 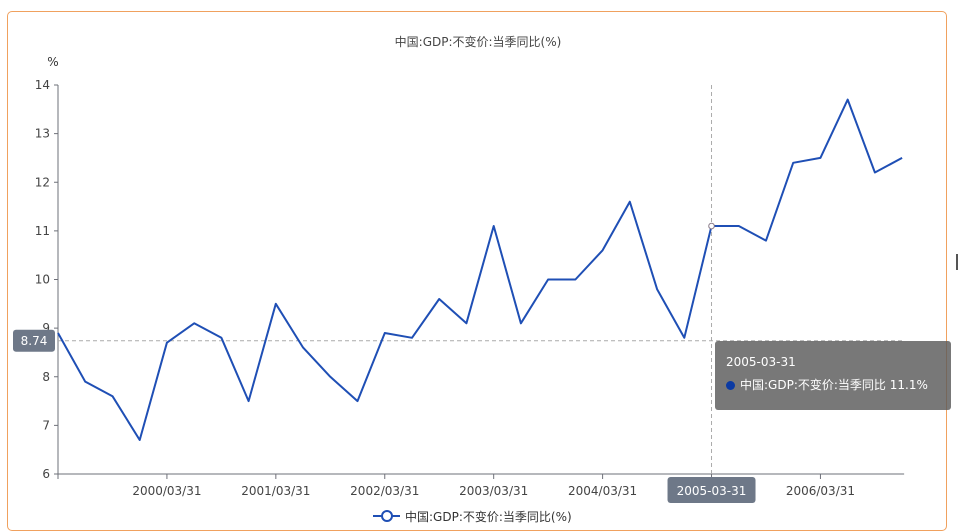 I want to click on legend-line-icon, so click(x=386, y=516).